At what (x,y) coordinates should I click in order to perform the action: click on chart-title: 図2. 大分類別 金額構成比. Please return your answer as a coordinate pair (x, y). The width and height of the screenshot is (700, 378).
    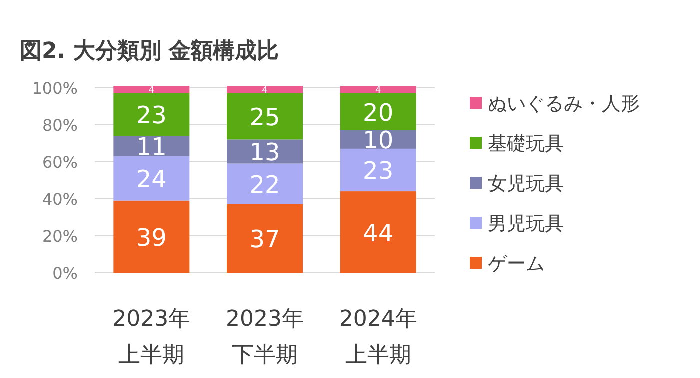
    Looking at the image, I should click on (149, 51).